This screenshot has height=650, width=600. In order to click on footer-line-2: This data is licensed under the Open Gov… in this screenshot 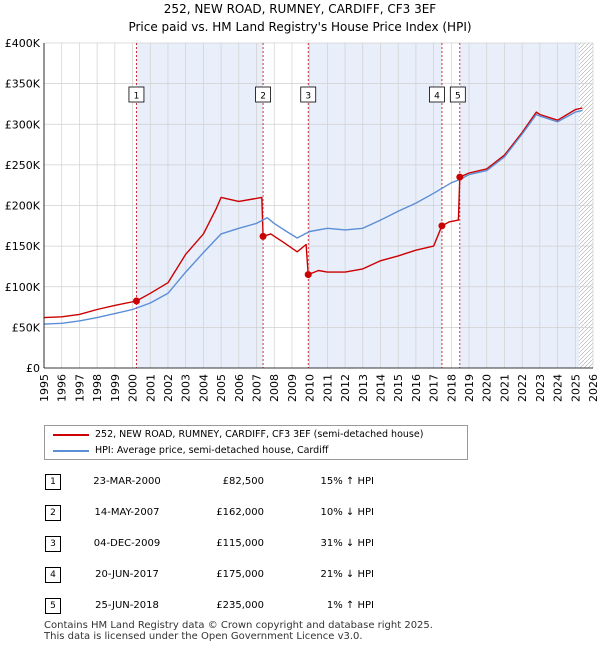, I will do `click(203, 636)`.